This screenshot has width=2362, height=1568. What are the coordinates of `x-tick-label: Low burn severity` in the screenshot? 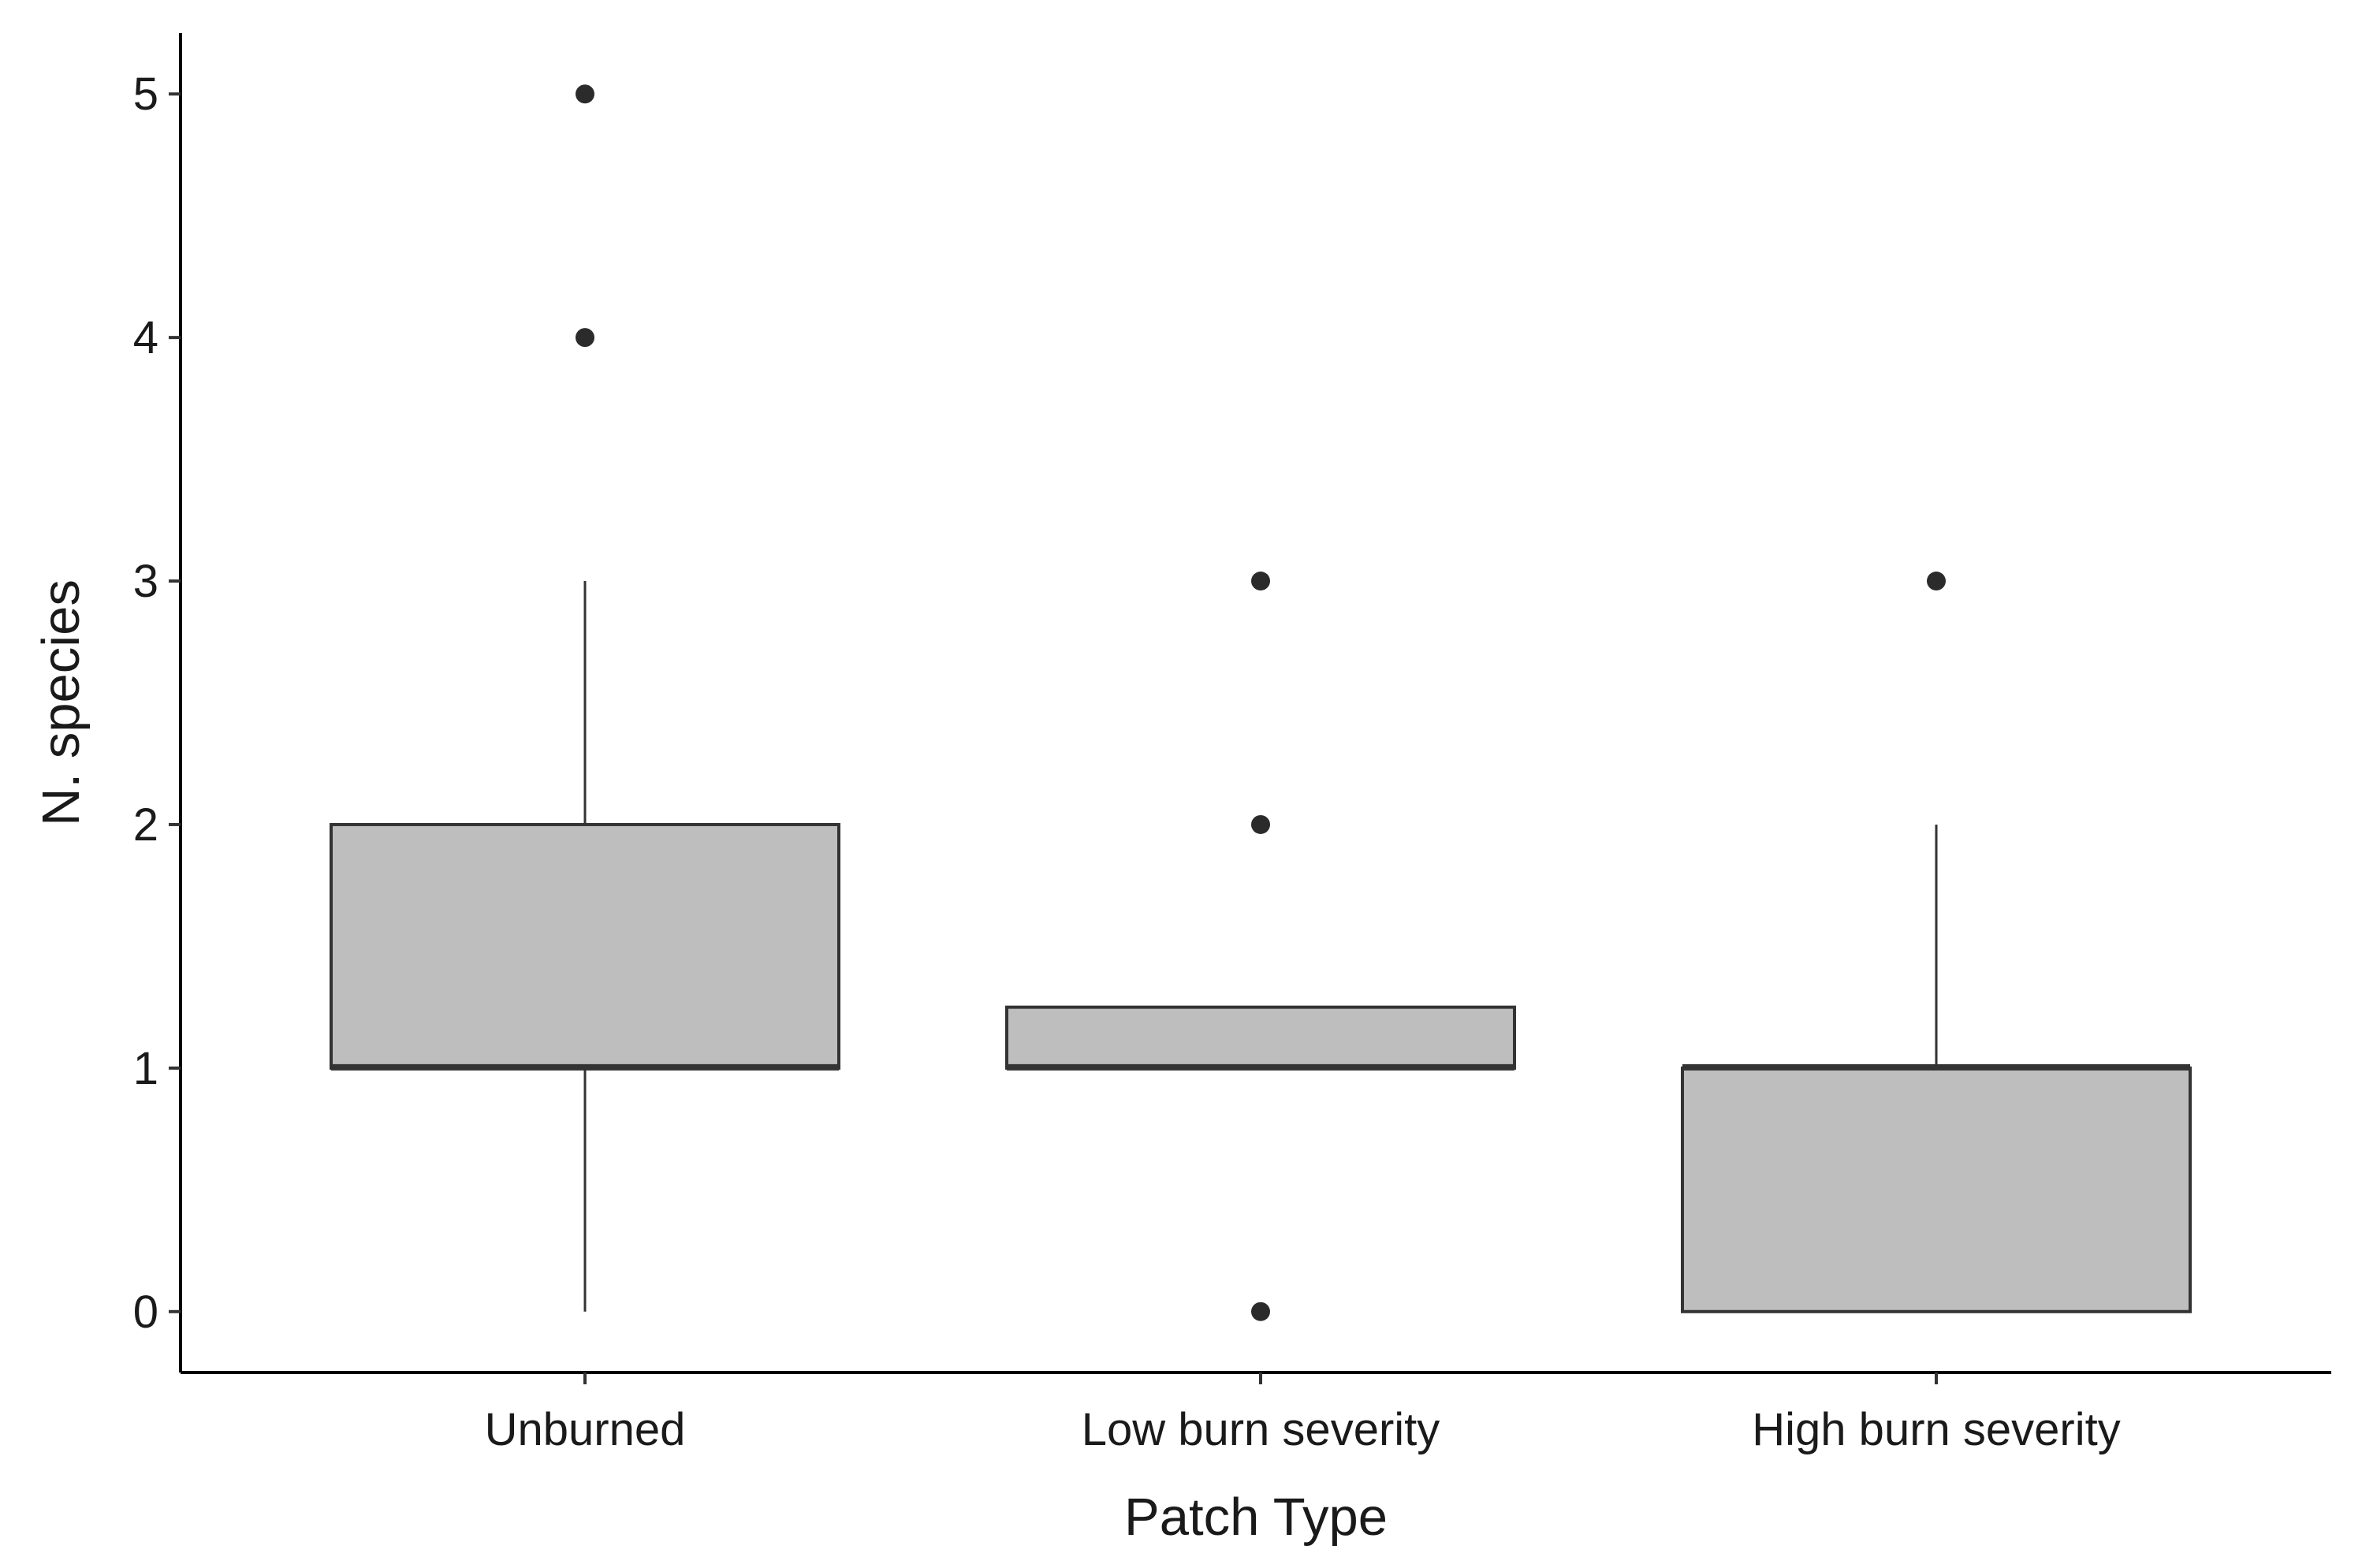 It's located at (1261, 1429).